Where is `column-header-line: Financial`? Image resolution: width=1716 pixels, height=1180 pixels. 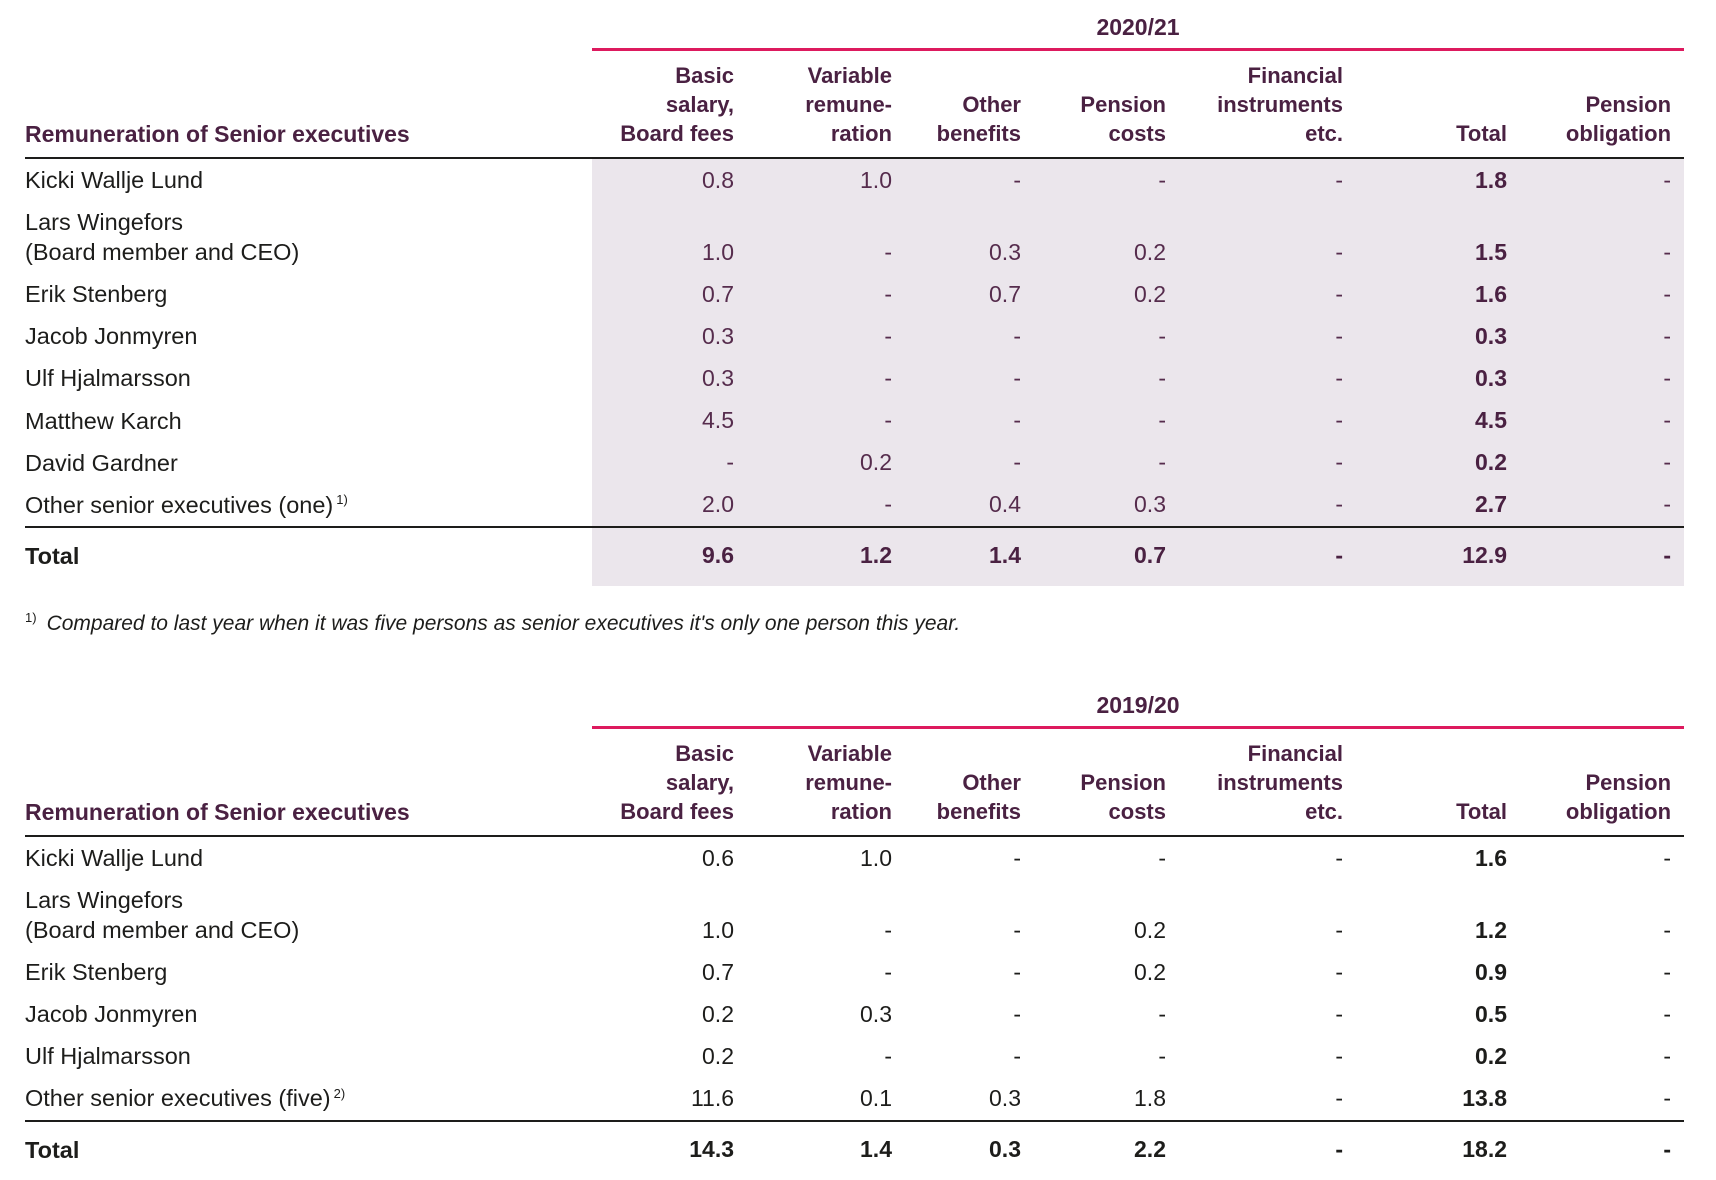 column-header-line: Financial is located at coordinates (1295, 753).